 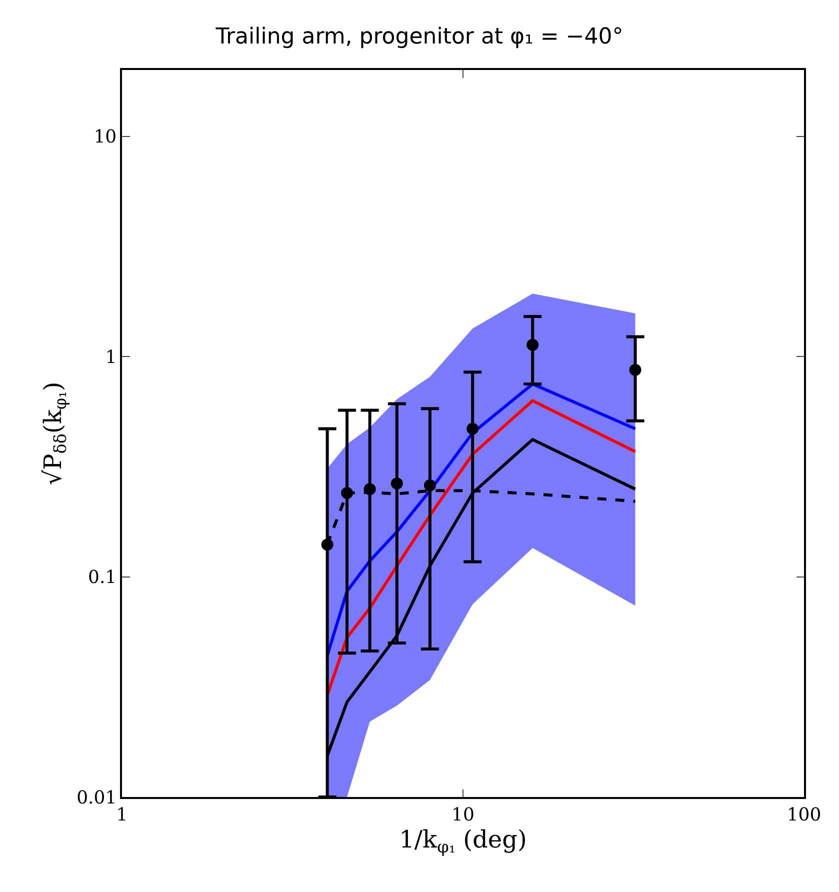 What do you see at coordinates (463, 840) in the screenshot?
I see `x-axis-title: 1/k$_{φ₁}$ (deg)` at bounding box center [463, 840].